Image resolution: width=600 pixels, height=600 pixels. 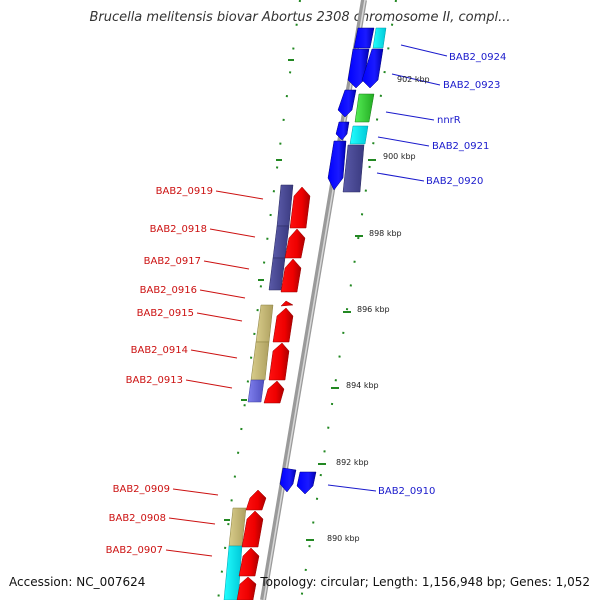 I want to click on forward-strand-genes, so click(x=333, y=261).